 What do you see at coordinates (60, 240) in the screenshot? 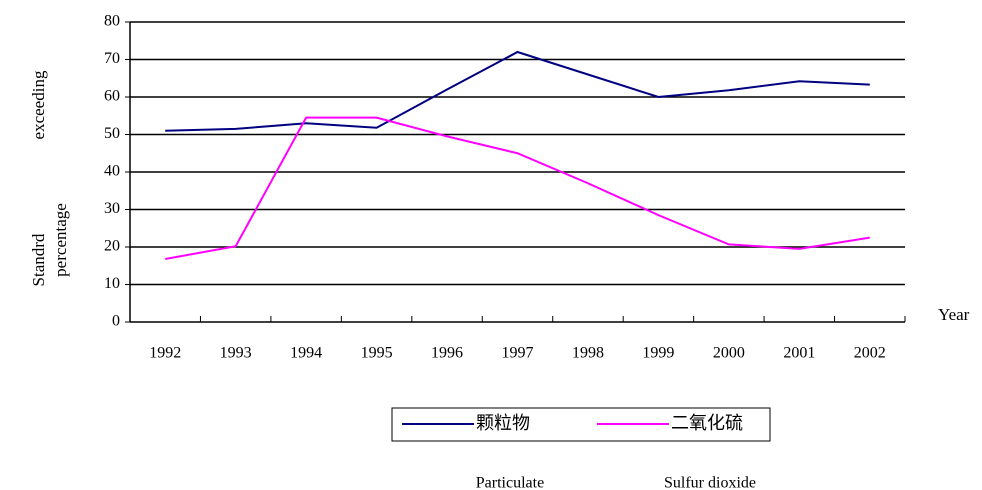
I see `y-axis-label: percentage` at bounding box center [60, 240].